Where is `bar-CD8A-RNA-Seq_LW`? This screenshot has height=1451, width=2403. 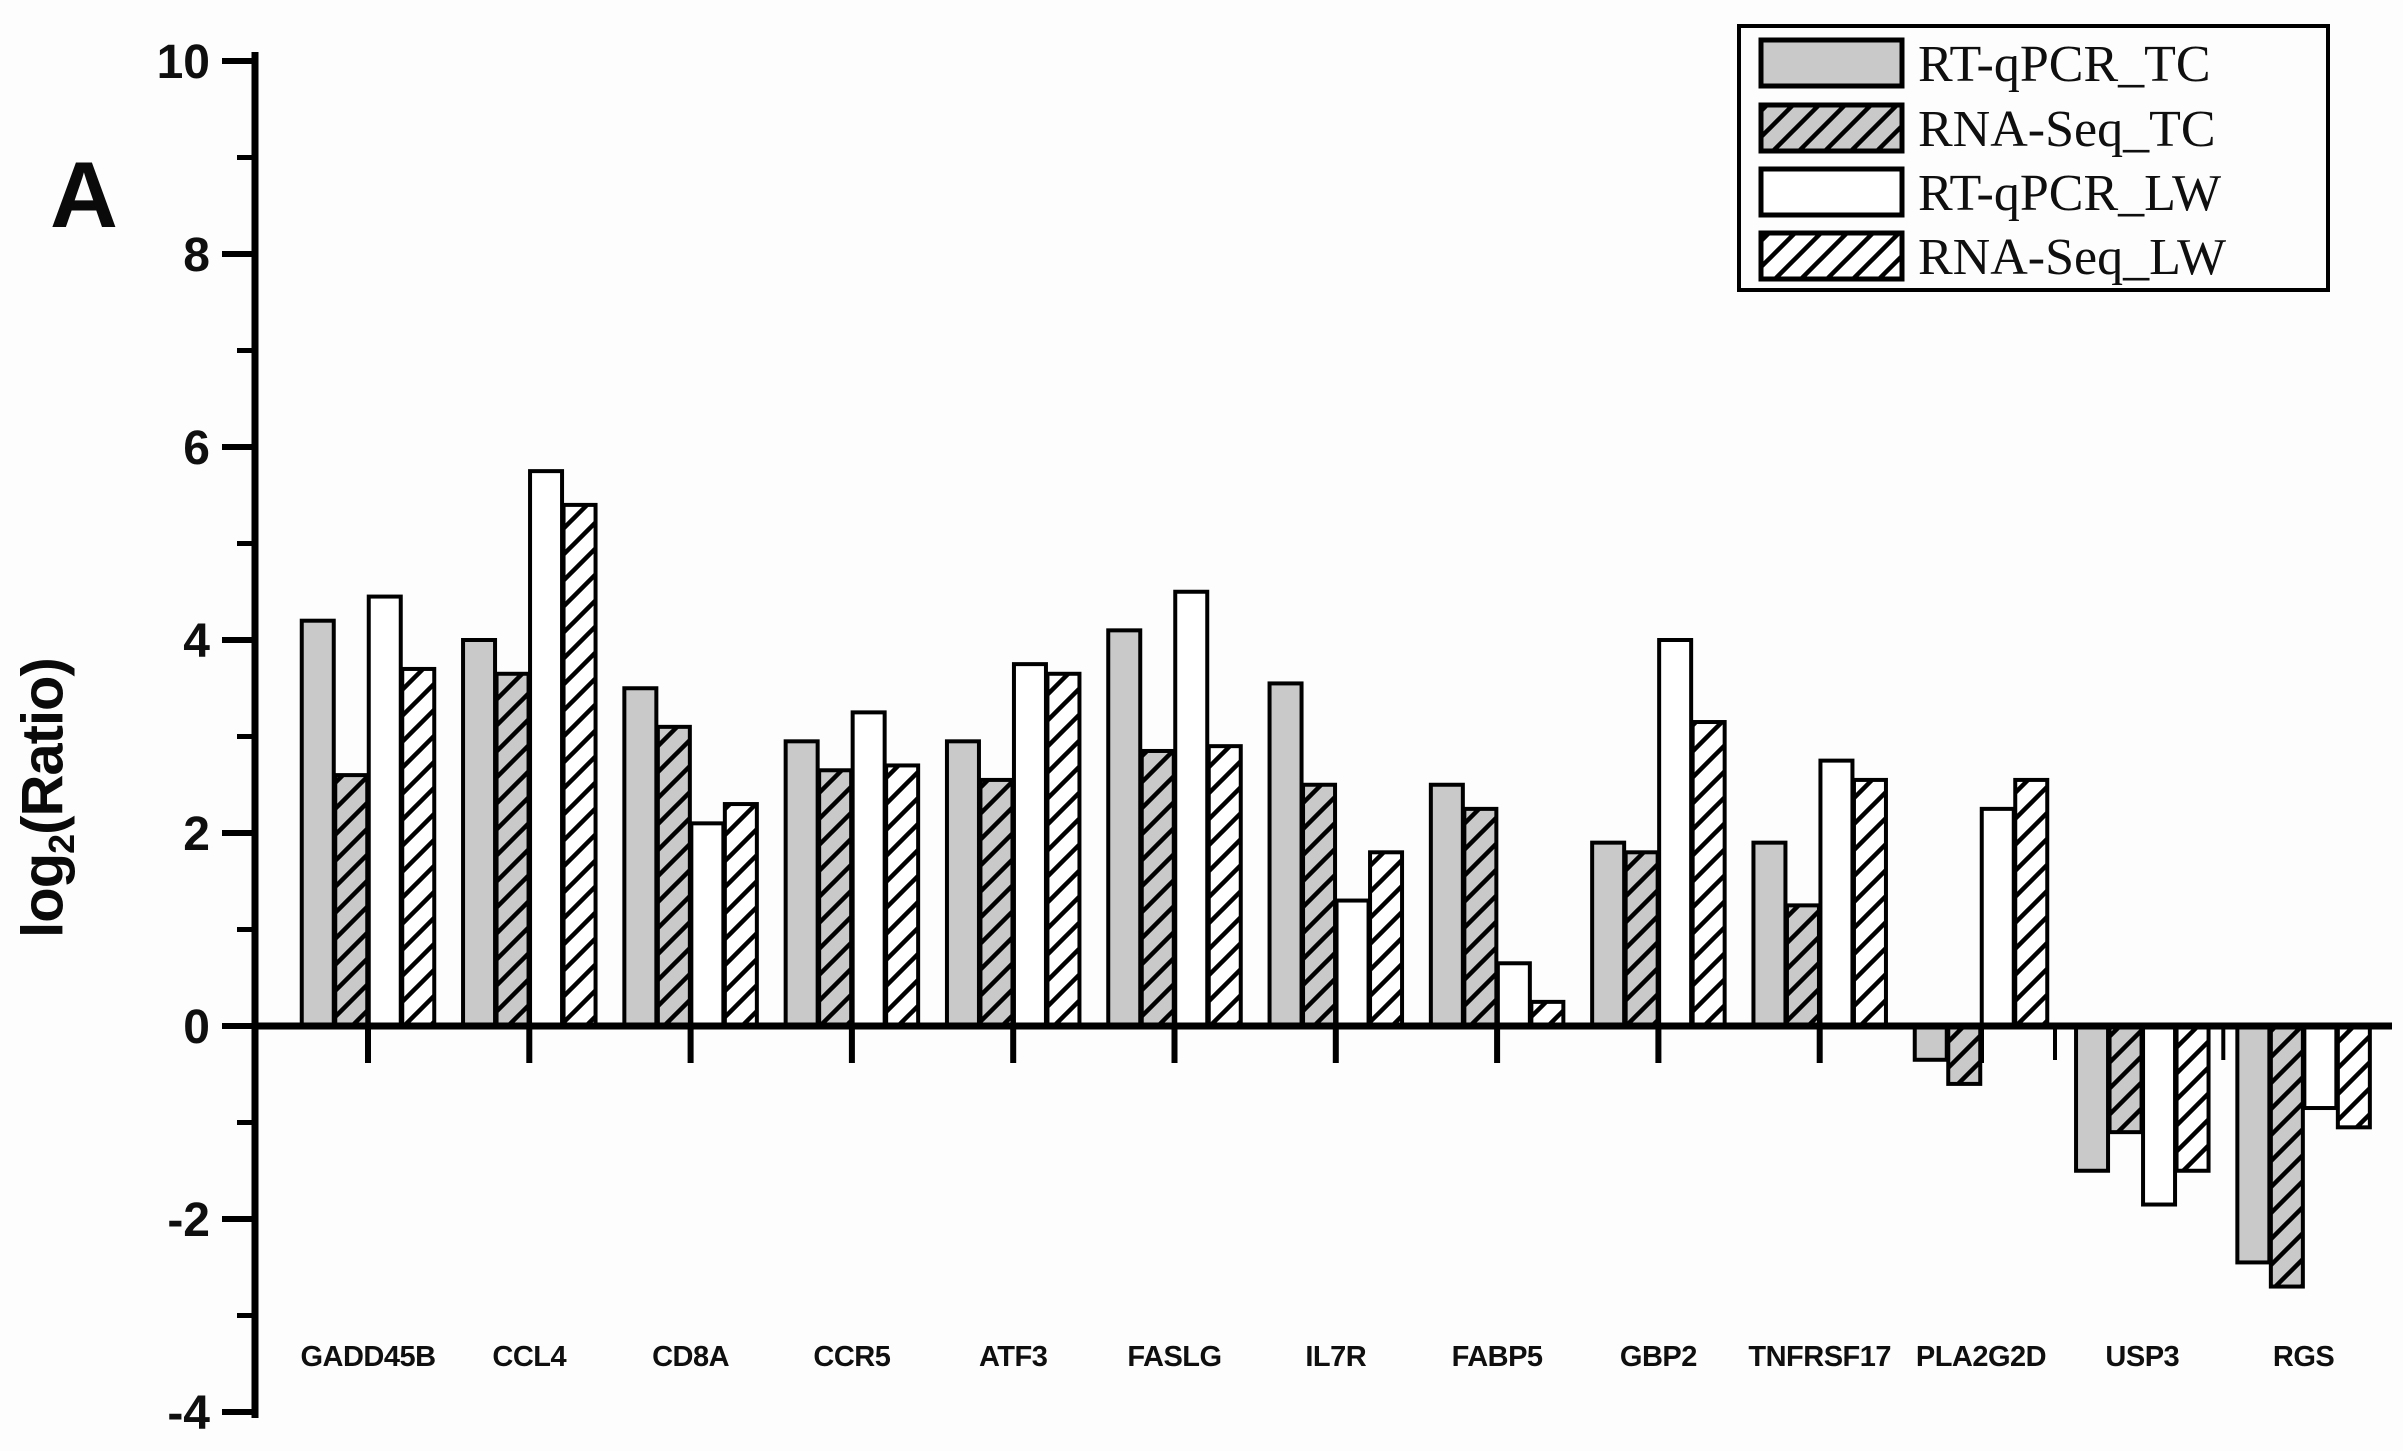
bar-CD8A-RNA-Seq_LW is located at coordinates (740, 915).